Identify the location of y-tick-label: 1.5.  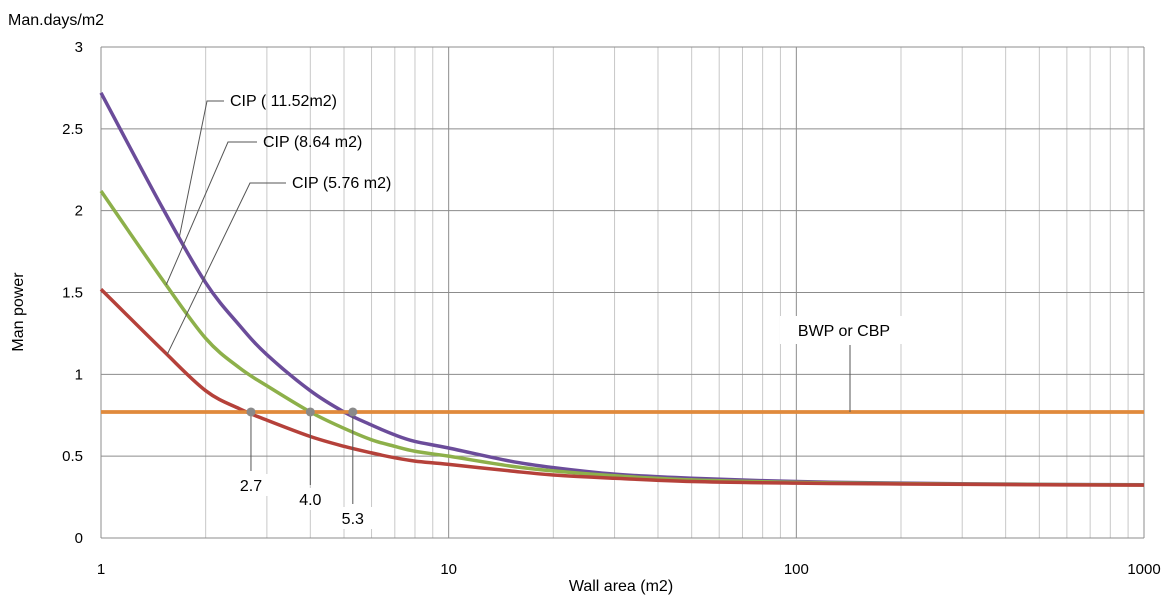
(72, 293).